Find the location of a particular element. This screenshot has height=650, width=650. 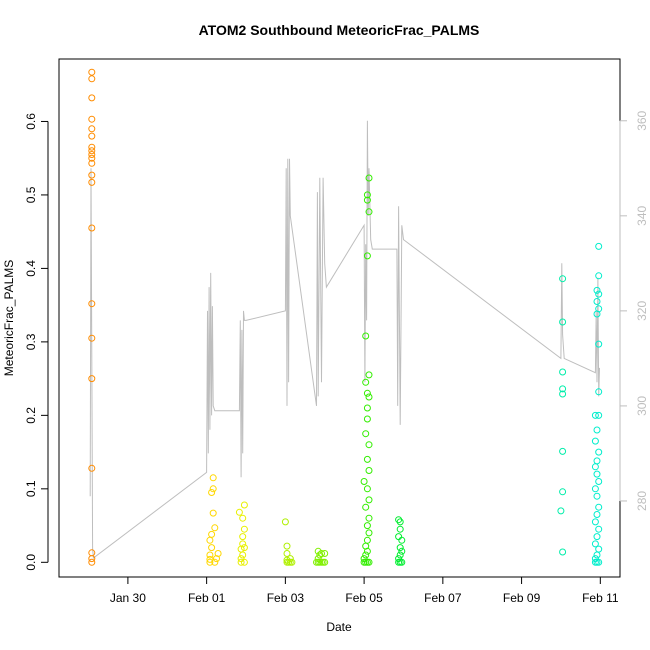

chart-title: ATOM2 Southbound MeteoricFrac_PALMS is located at coordinates (339, 30).